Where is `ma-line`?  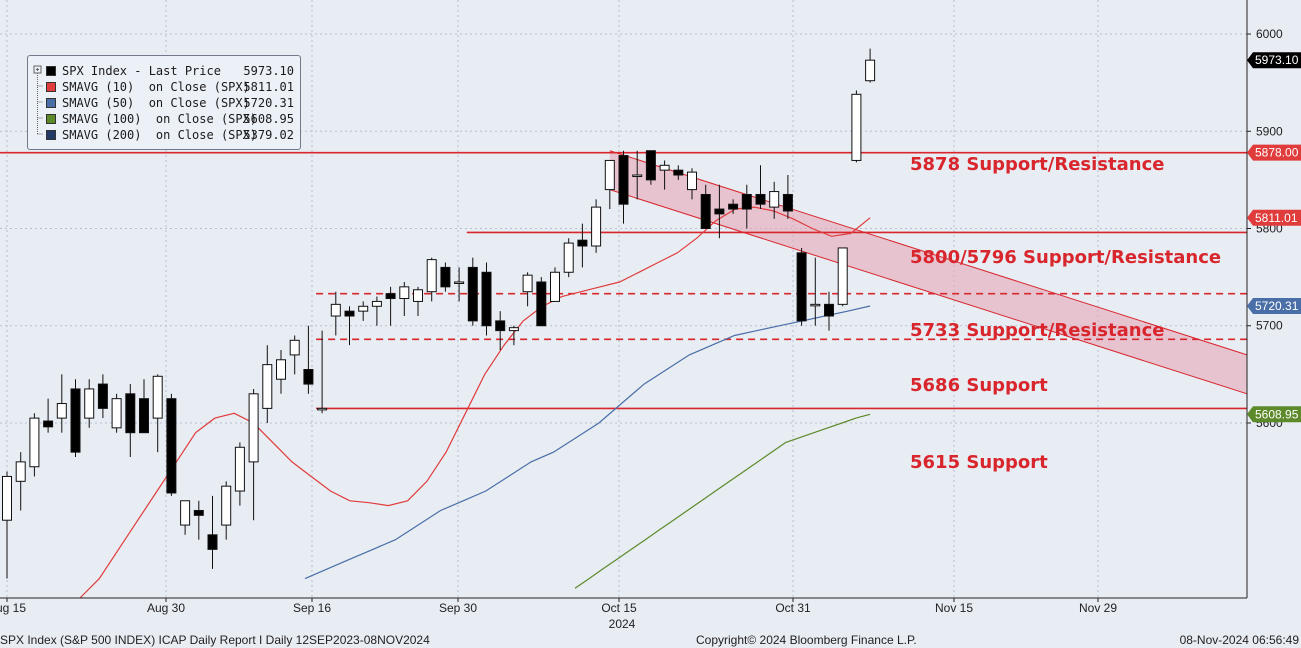 ma-line is located at coordinates (722, 501).